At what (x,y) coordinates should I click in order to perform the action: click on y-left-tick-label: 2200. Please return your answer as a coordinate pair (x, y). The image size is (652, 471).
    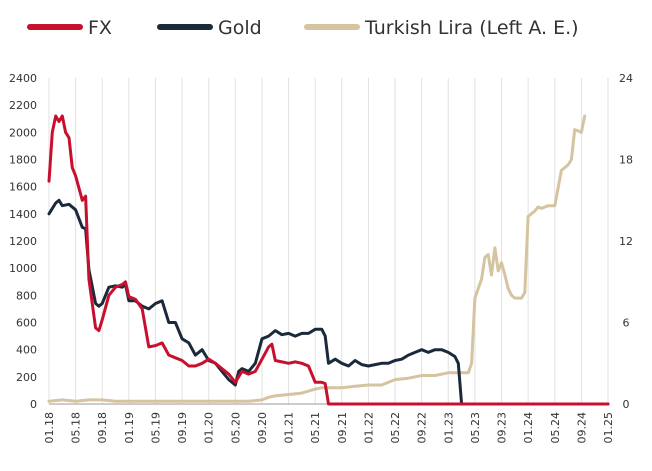
    Looking at the image, I should click on (23, 105).